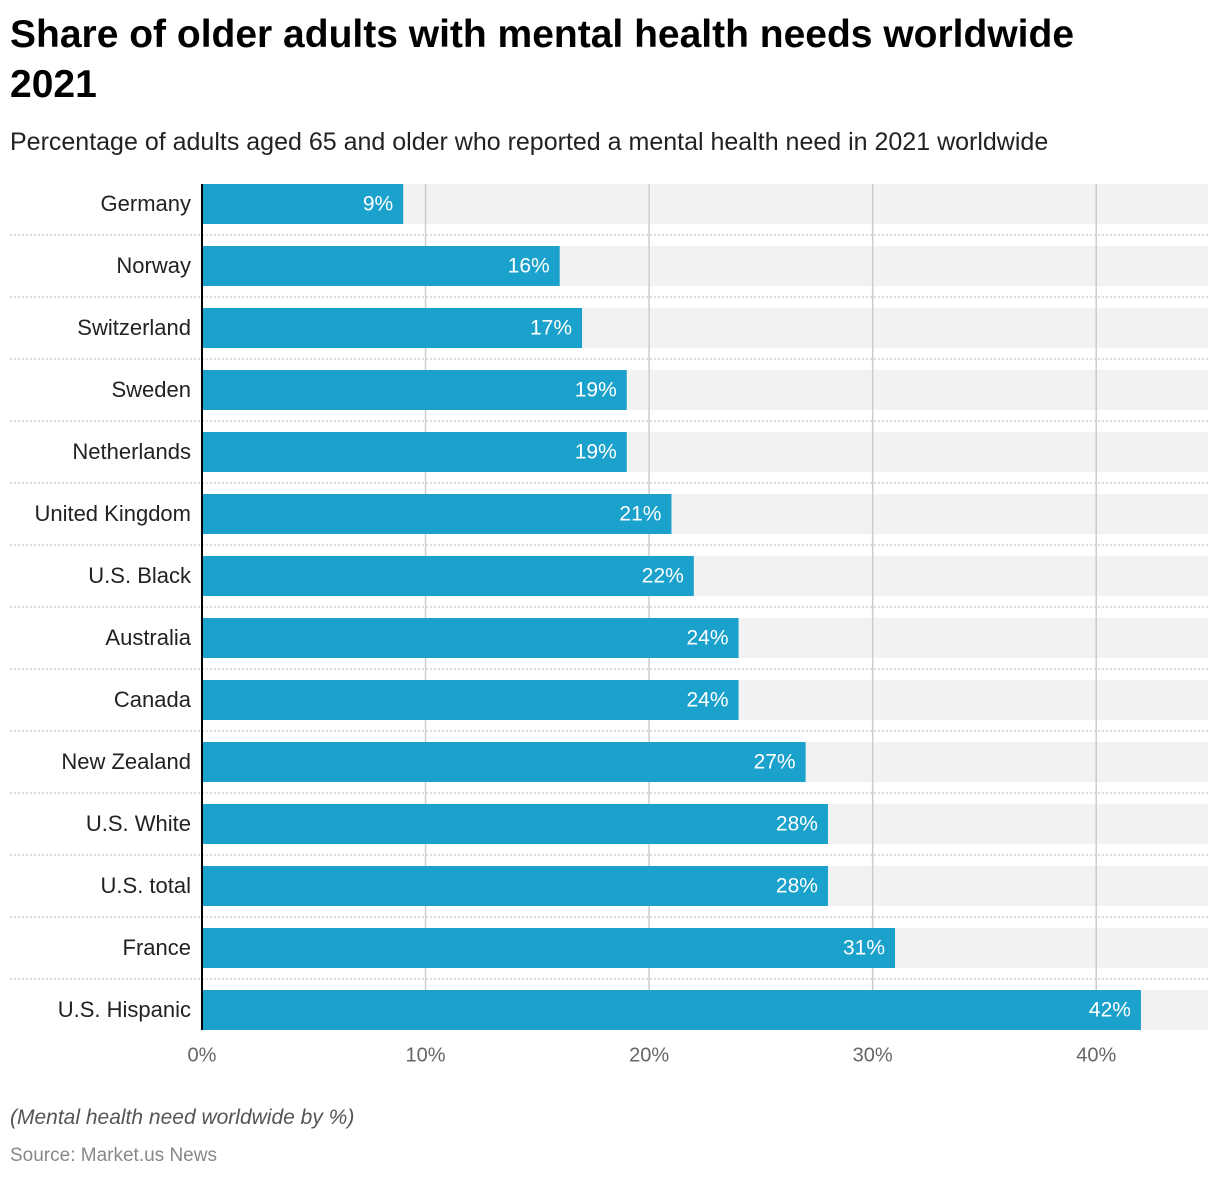 The width and height of the screenshot is (1220, 1180). I want to click on value-label: 22%, so click(663, 576).